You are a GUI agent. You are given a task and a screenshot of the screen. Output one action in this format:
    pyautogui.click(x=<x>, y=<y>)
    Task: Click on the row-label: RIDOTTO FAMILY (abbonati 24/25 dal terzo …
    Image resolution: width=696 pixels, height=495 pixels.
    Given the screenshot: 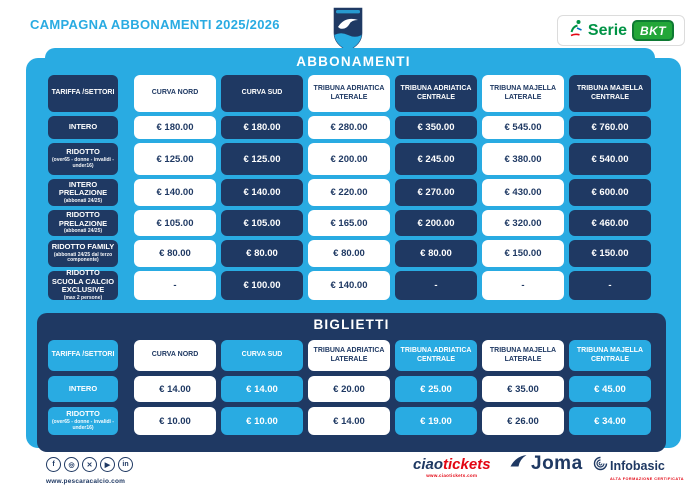 What is the action you would take?
    pyautogui.click(x=83, y=253)
    